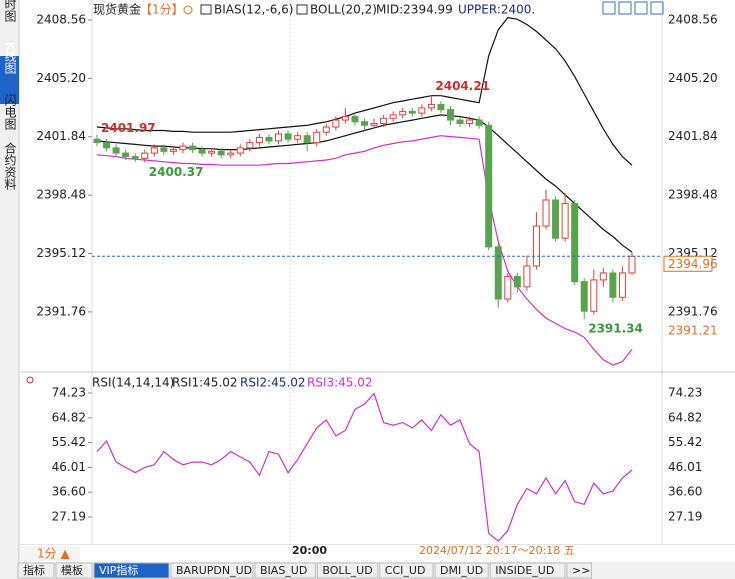  What do you see at coordinates (302, 9) in the screenshot?
I see `indicator-icon` at bounding box center [302, 9].